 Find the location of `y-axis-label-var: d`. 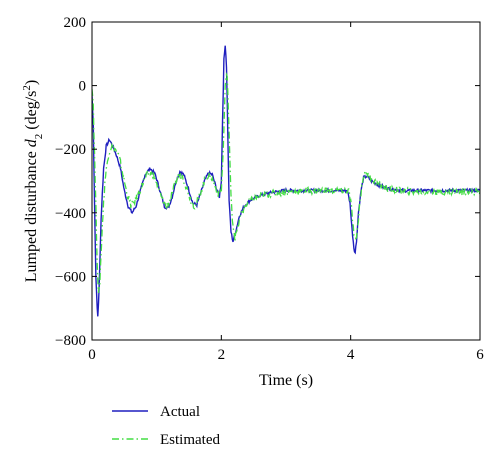

y-axis-label-var: d is located at coordinates (31, 142).